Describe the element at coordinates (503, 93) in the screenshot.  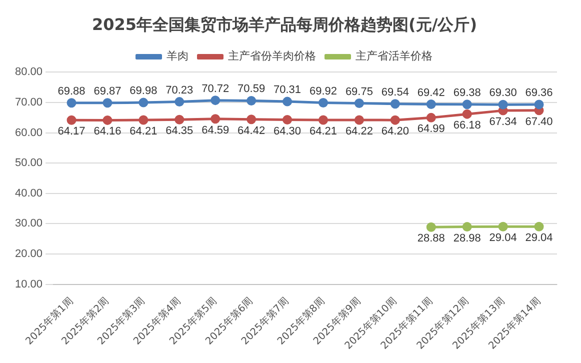
I see `data-label: 69.30` at that location.